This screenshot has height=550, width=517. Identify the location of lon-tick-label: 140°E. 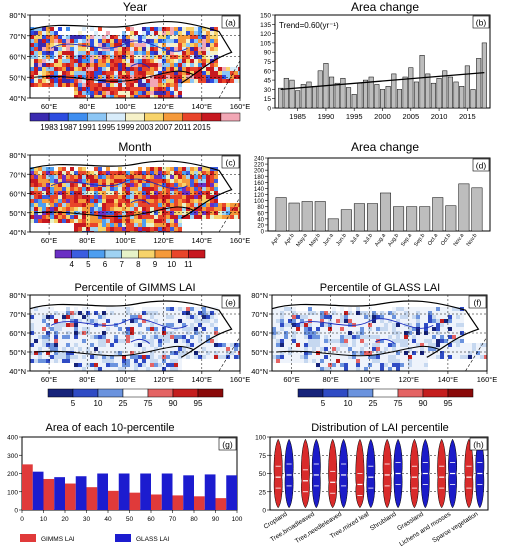
(448, 379).